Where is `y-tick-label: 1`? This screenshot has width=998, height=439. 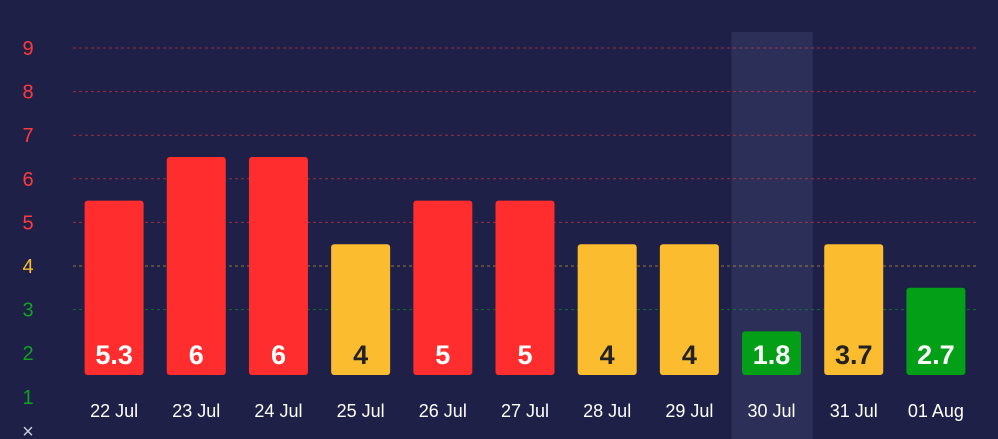
y-tick-label: 1 is located at coordinates (27, 398).